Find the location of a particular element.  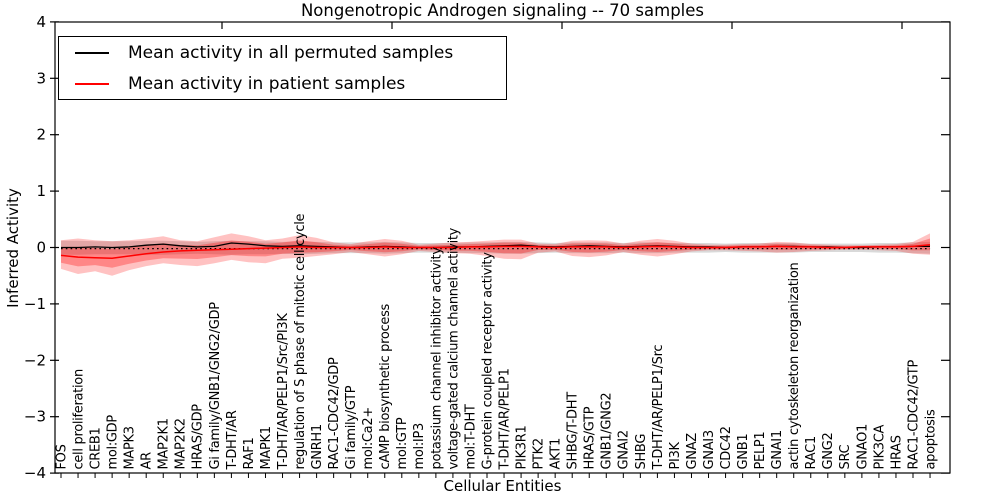

x-tick-label: mol:T-DHT is located at coordinates (470, 436).